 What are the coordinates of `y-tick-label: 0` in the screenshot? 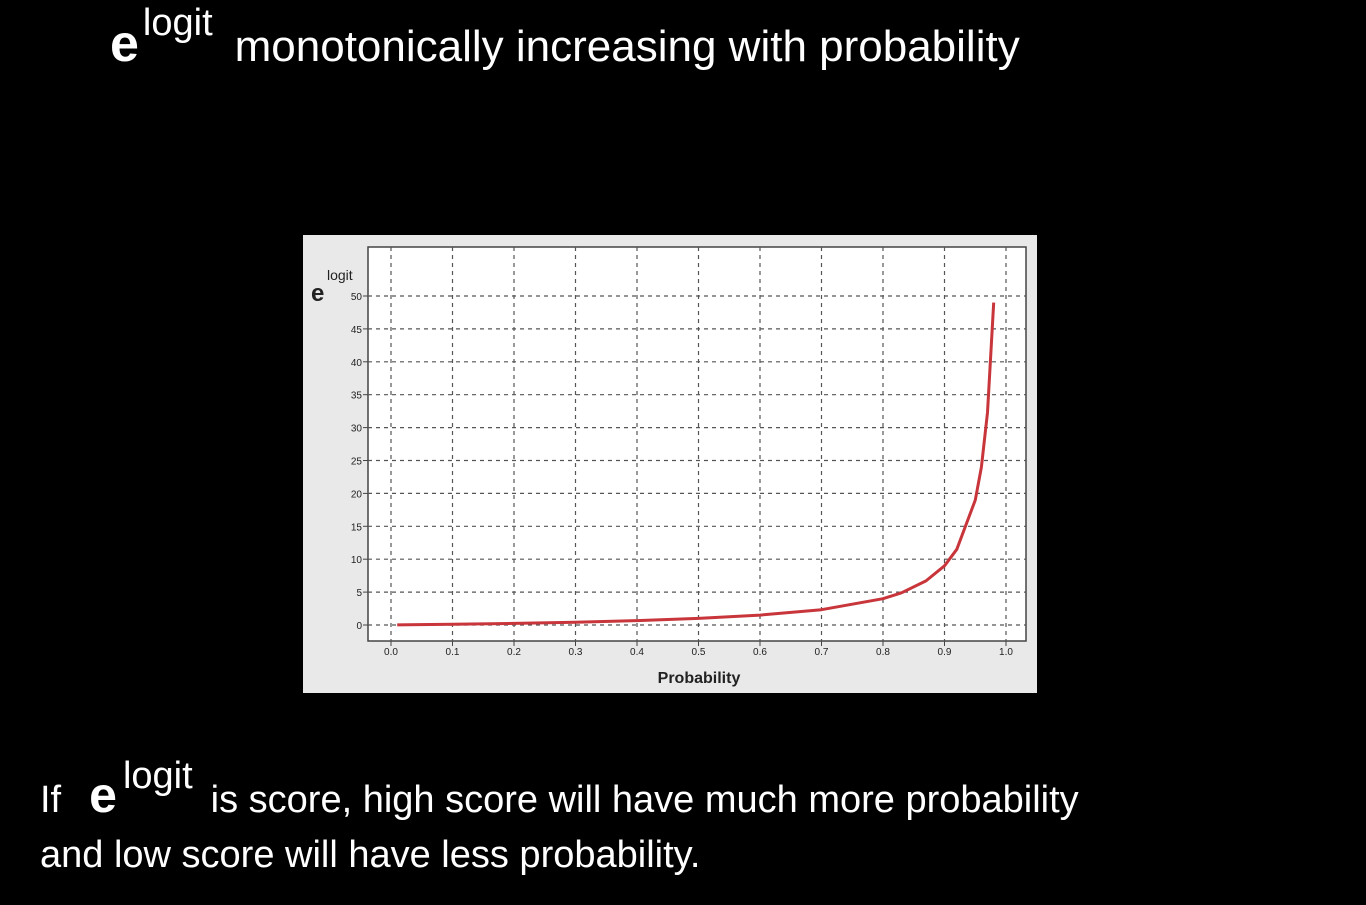 It's located at (359, 626).